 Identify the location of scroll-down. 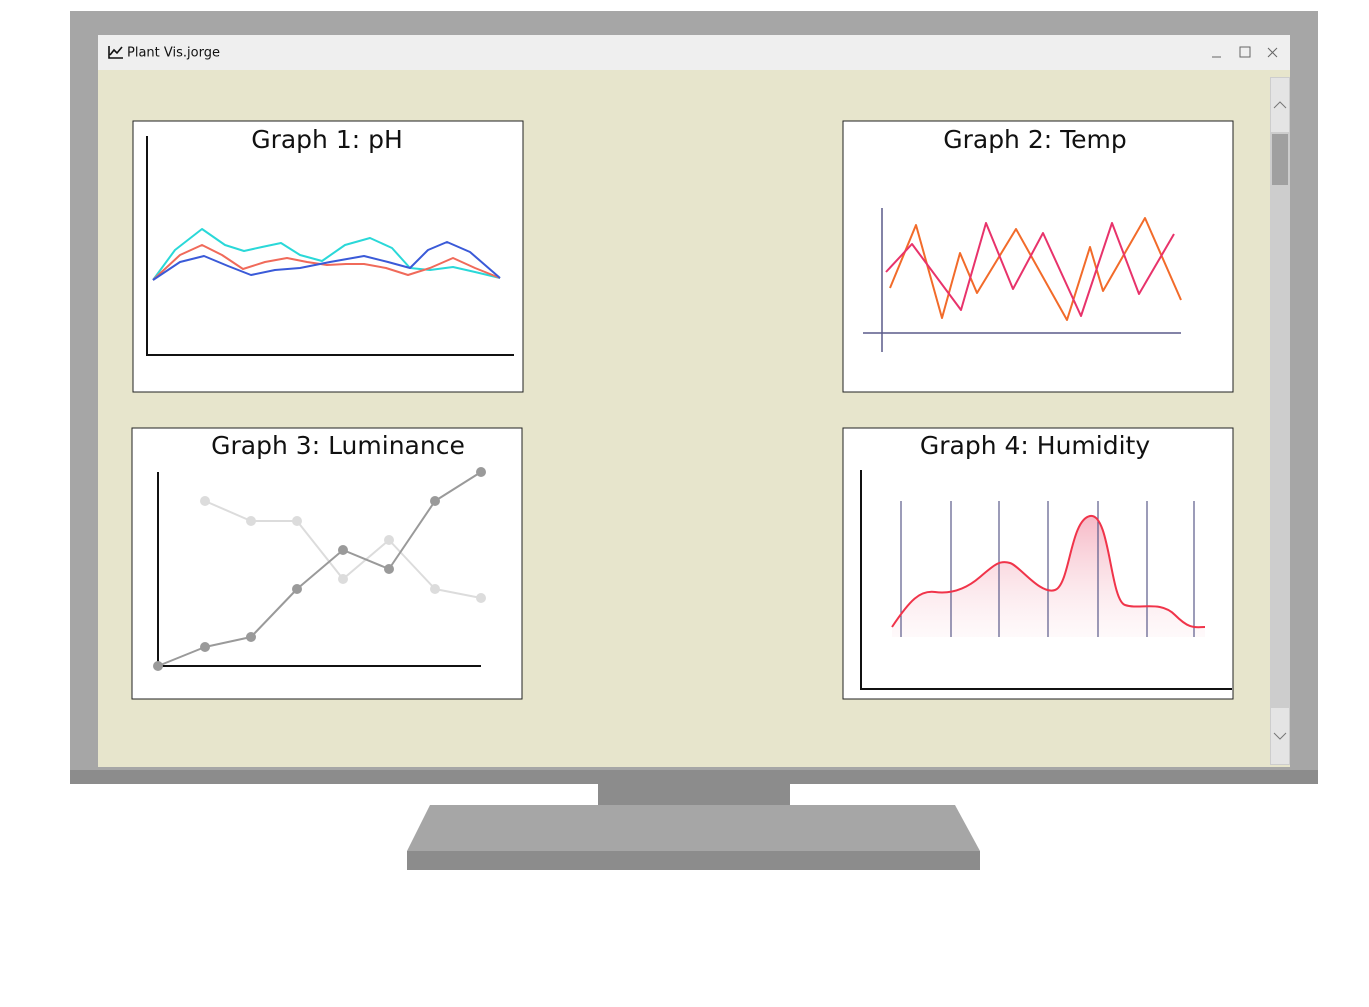
(1280, 736).